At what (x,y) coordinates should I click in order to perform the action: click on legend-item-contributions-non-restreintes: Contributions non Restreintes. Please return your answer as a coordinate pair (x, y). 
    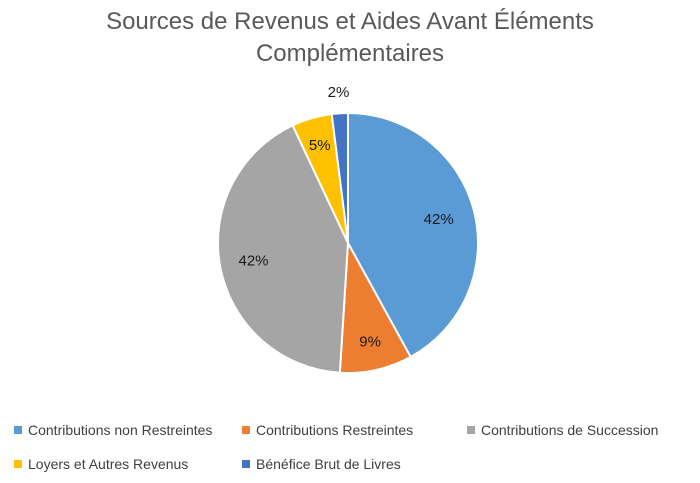
    Looking at the image, I should click on (113, 430).